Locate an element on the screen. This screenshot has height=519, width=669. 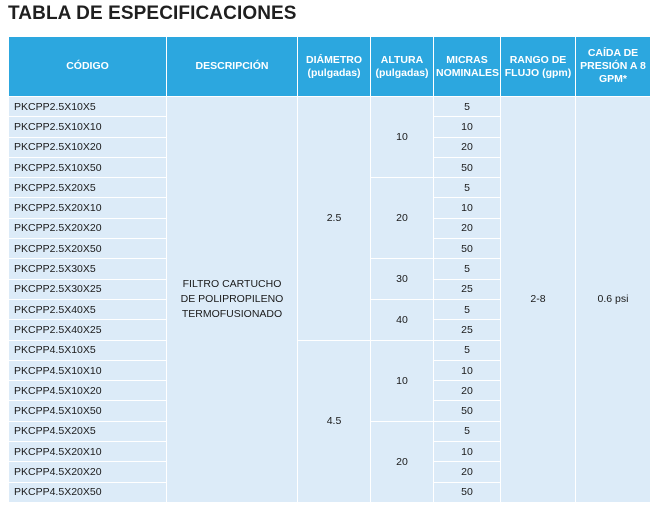
diameter-cell: 4.5 is located at coordinates (334, 421).